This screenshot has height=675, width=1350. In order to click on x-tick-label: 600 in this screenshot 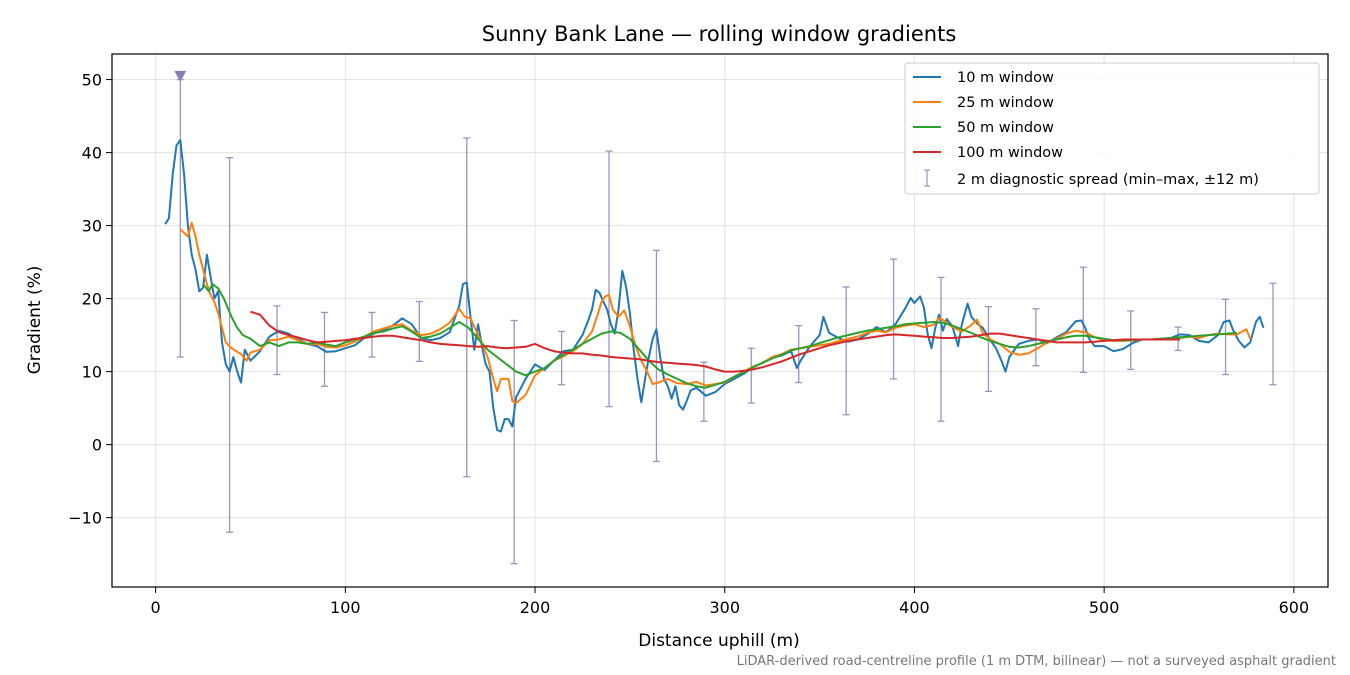, I will do `click(1294, 607)`.